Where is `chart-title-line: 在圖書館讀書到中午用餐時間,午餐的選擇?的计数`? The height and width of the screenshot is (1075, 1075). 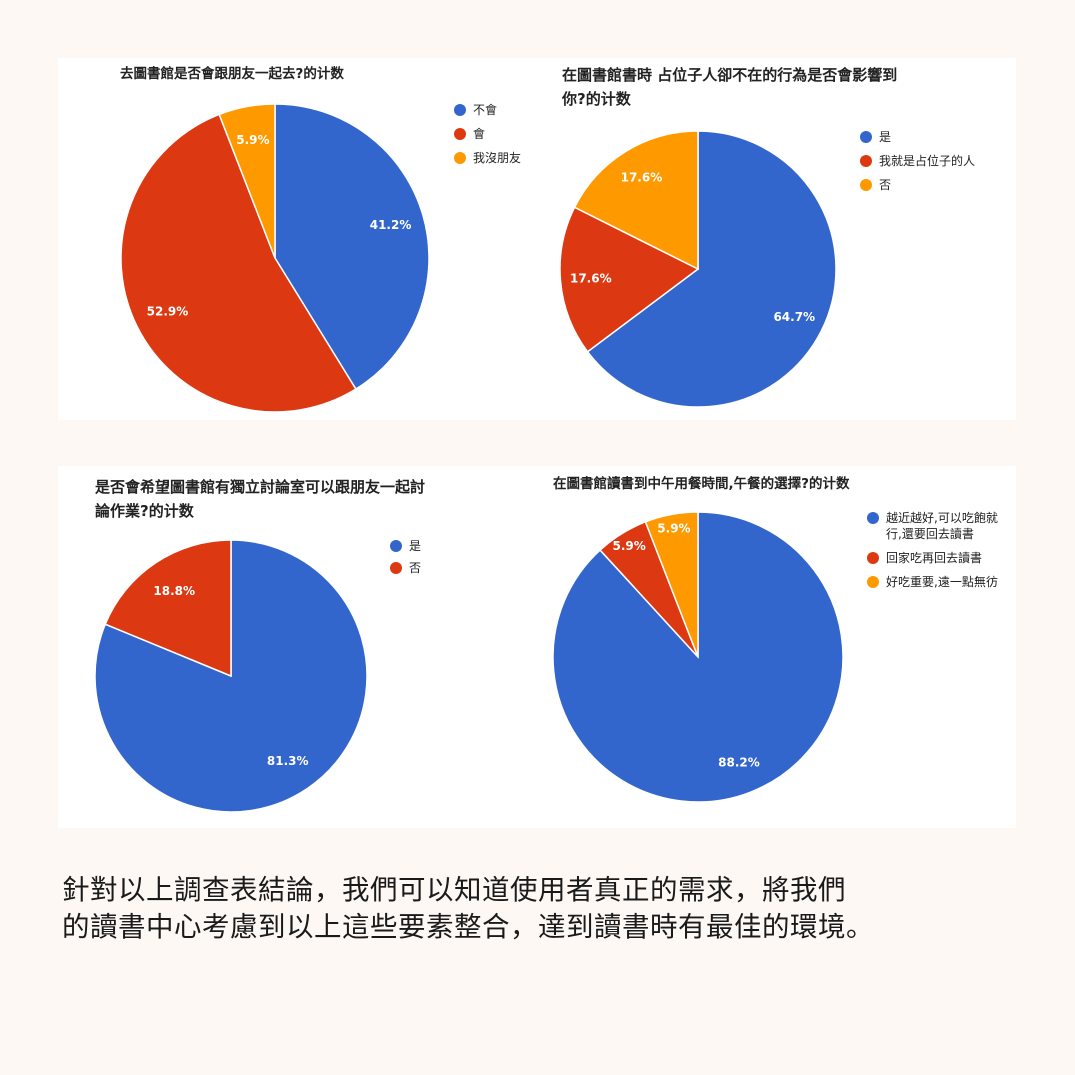 chart-title-line: 在圖書館讀書到中午用餐時間,午餐的選擇?的计数 is located at coordinates (701, 483).